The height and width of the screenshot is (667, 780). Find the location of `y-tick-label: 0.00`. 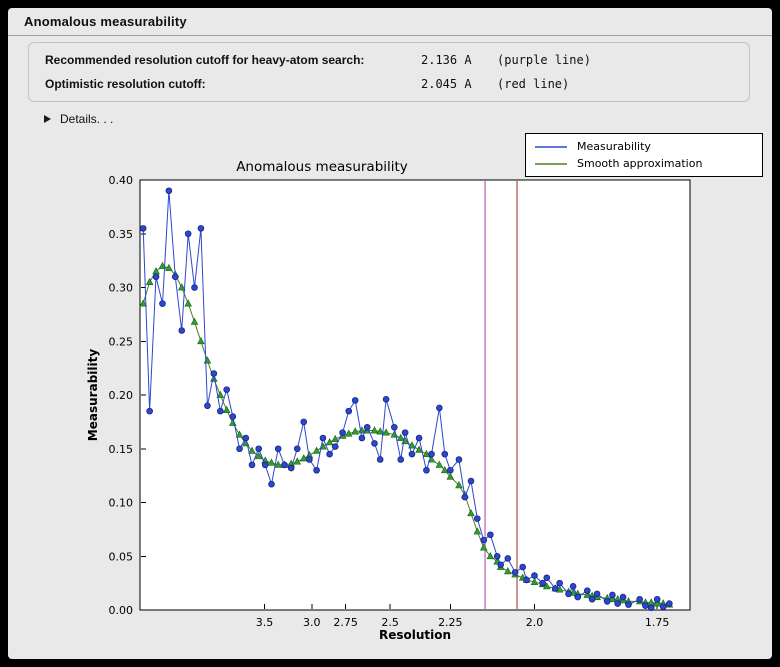

y-tick-label: 0.00 is located at coordinates (121, 610).